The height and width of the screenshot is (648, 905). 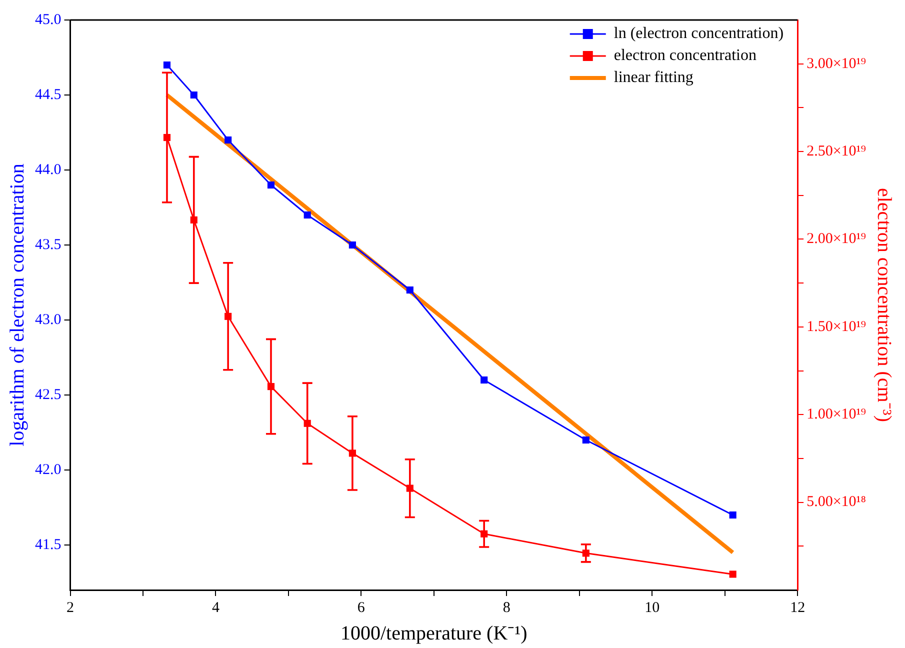 I want to click on x-tick-label: 6, so click(x=361, y=608).